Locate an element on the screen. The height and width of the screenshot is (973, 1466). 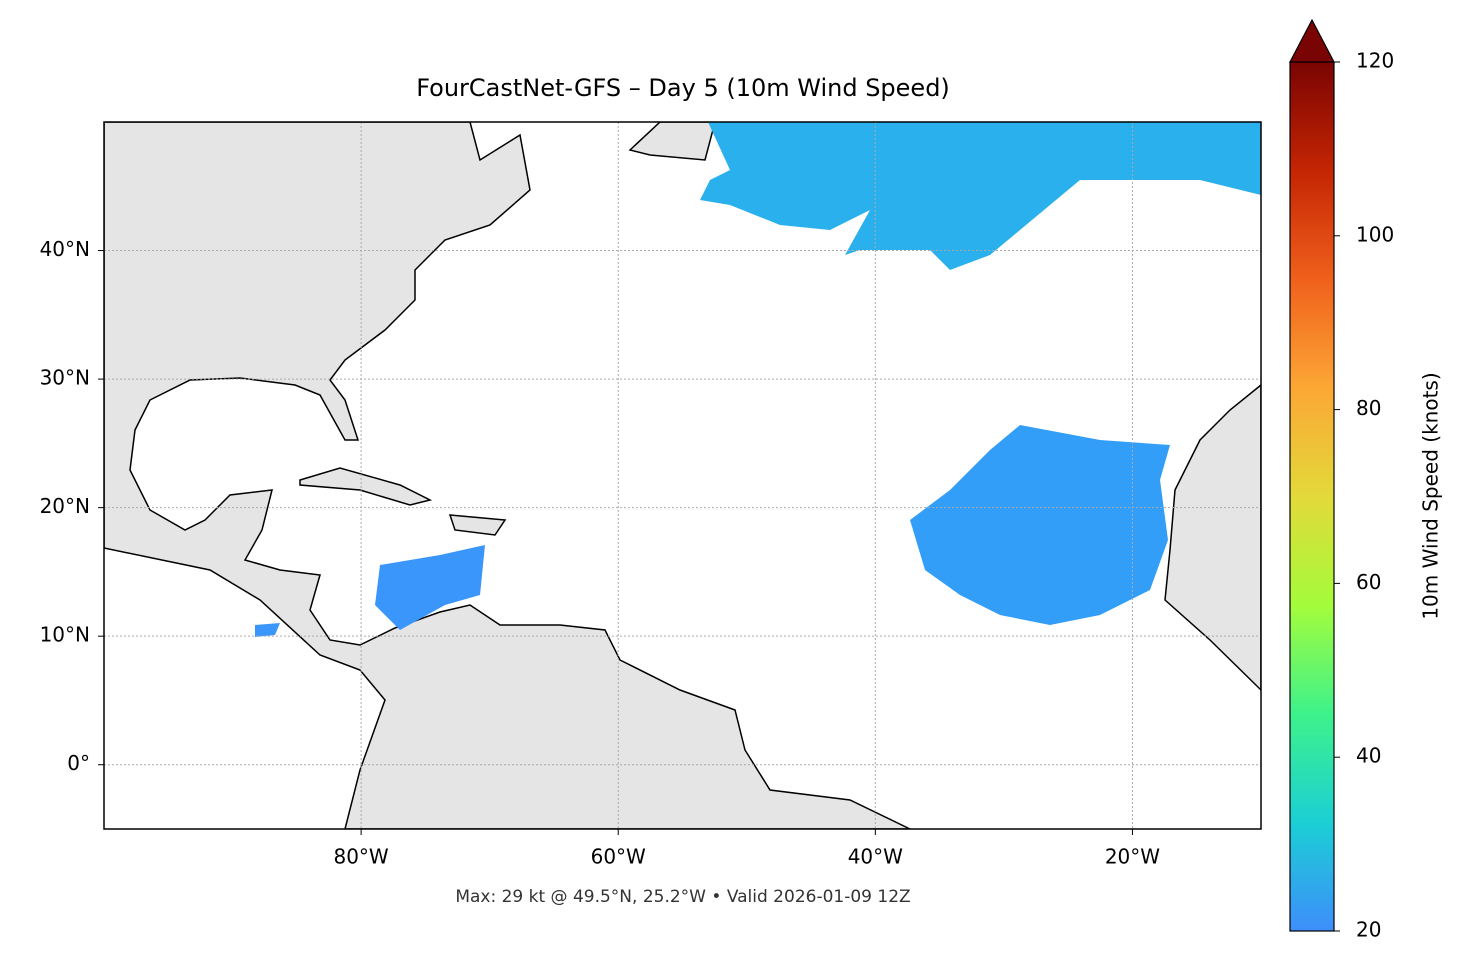
colorbar-tick-label: 100 is located at coordinates (1375, 234).